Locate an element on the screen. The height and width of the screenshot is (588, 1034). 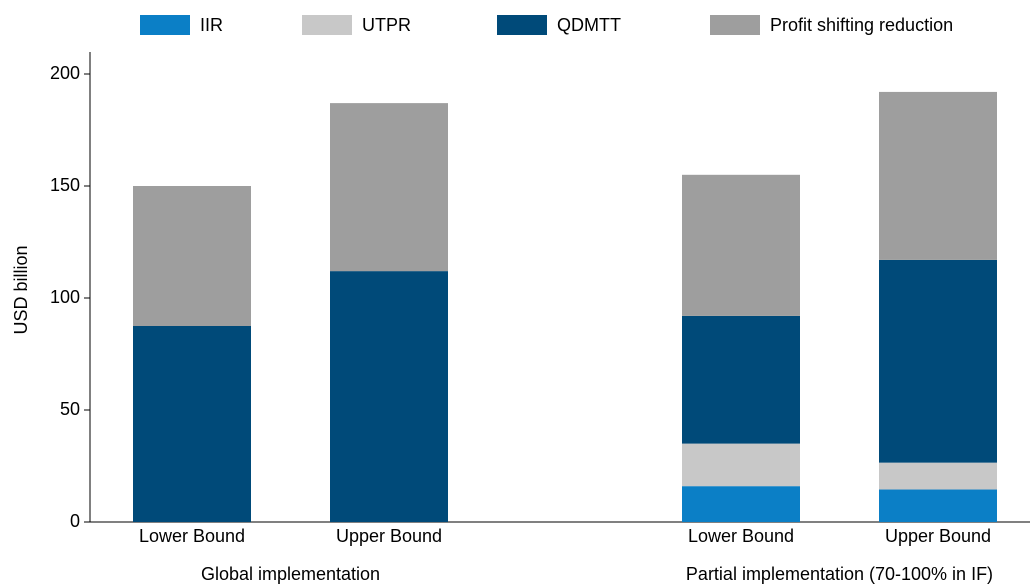
group-label: Partial implementation (70-100% in IF) is located at coordinates (839, 574).